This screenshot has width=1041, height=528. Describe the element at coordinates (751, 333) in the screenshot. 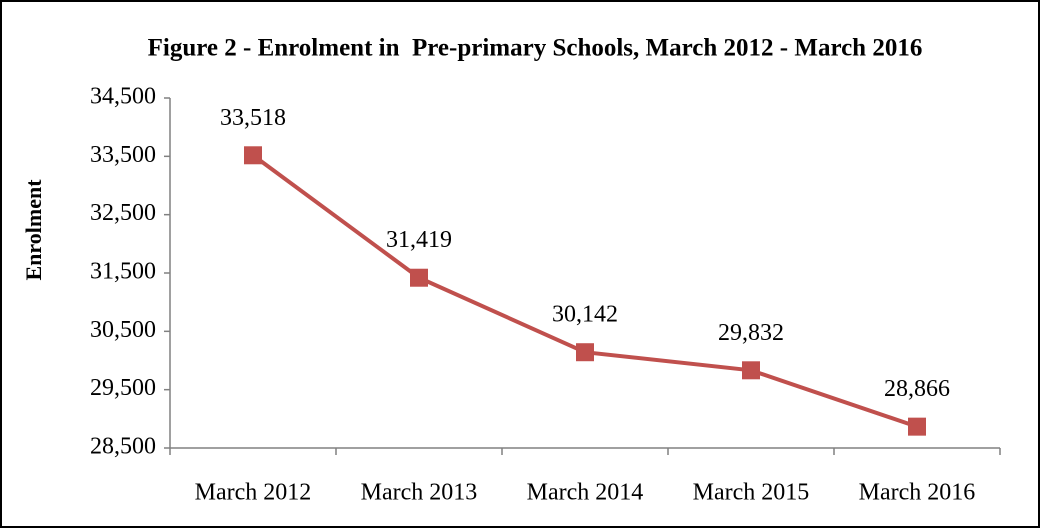

I see `data-label: 29,832` at that location.